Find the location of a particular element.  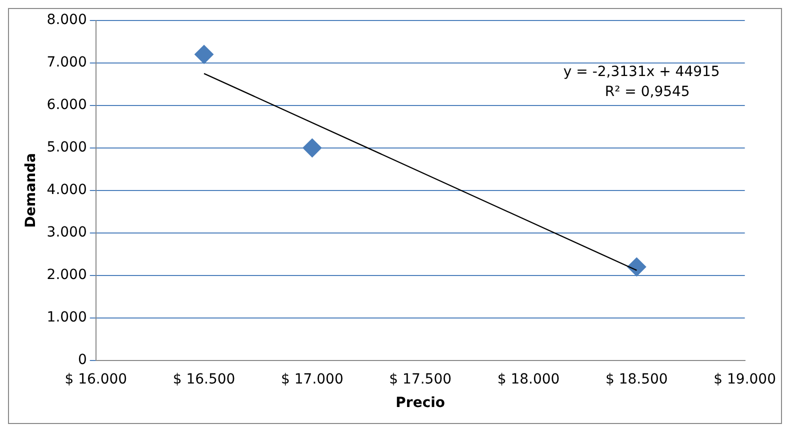

x-tick-label: $ 18.000 is located at coordinates (528, 379).